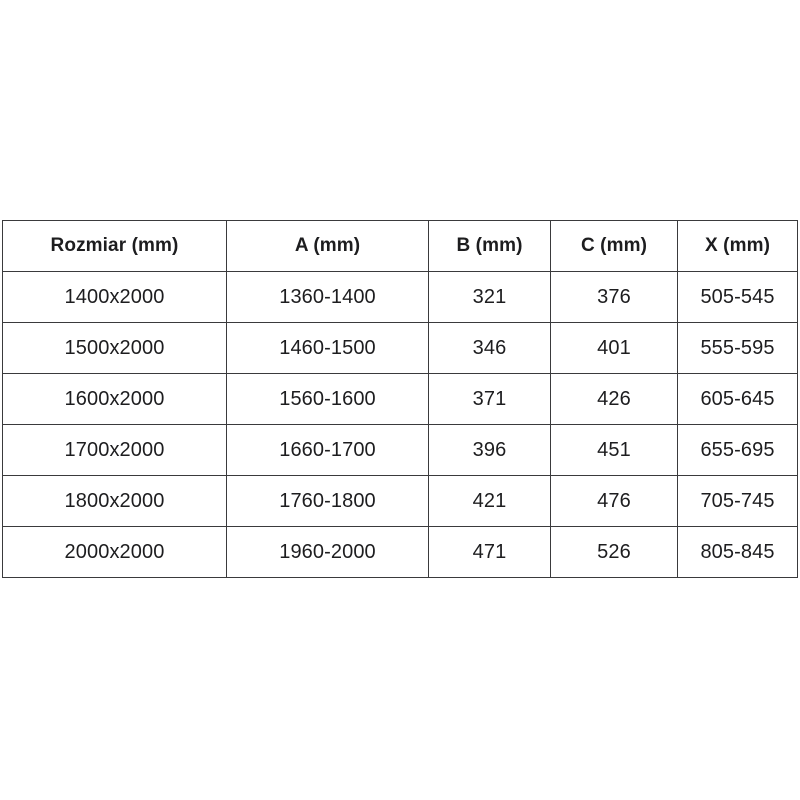 The width and height of the screenshot is (800, 800). Describe the element at coordinates (327, 246) in the screenshot. I see `column-header-a: A (mm)` at that location.